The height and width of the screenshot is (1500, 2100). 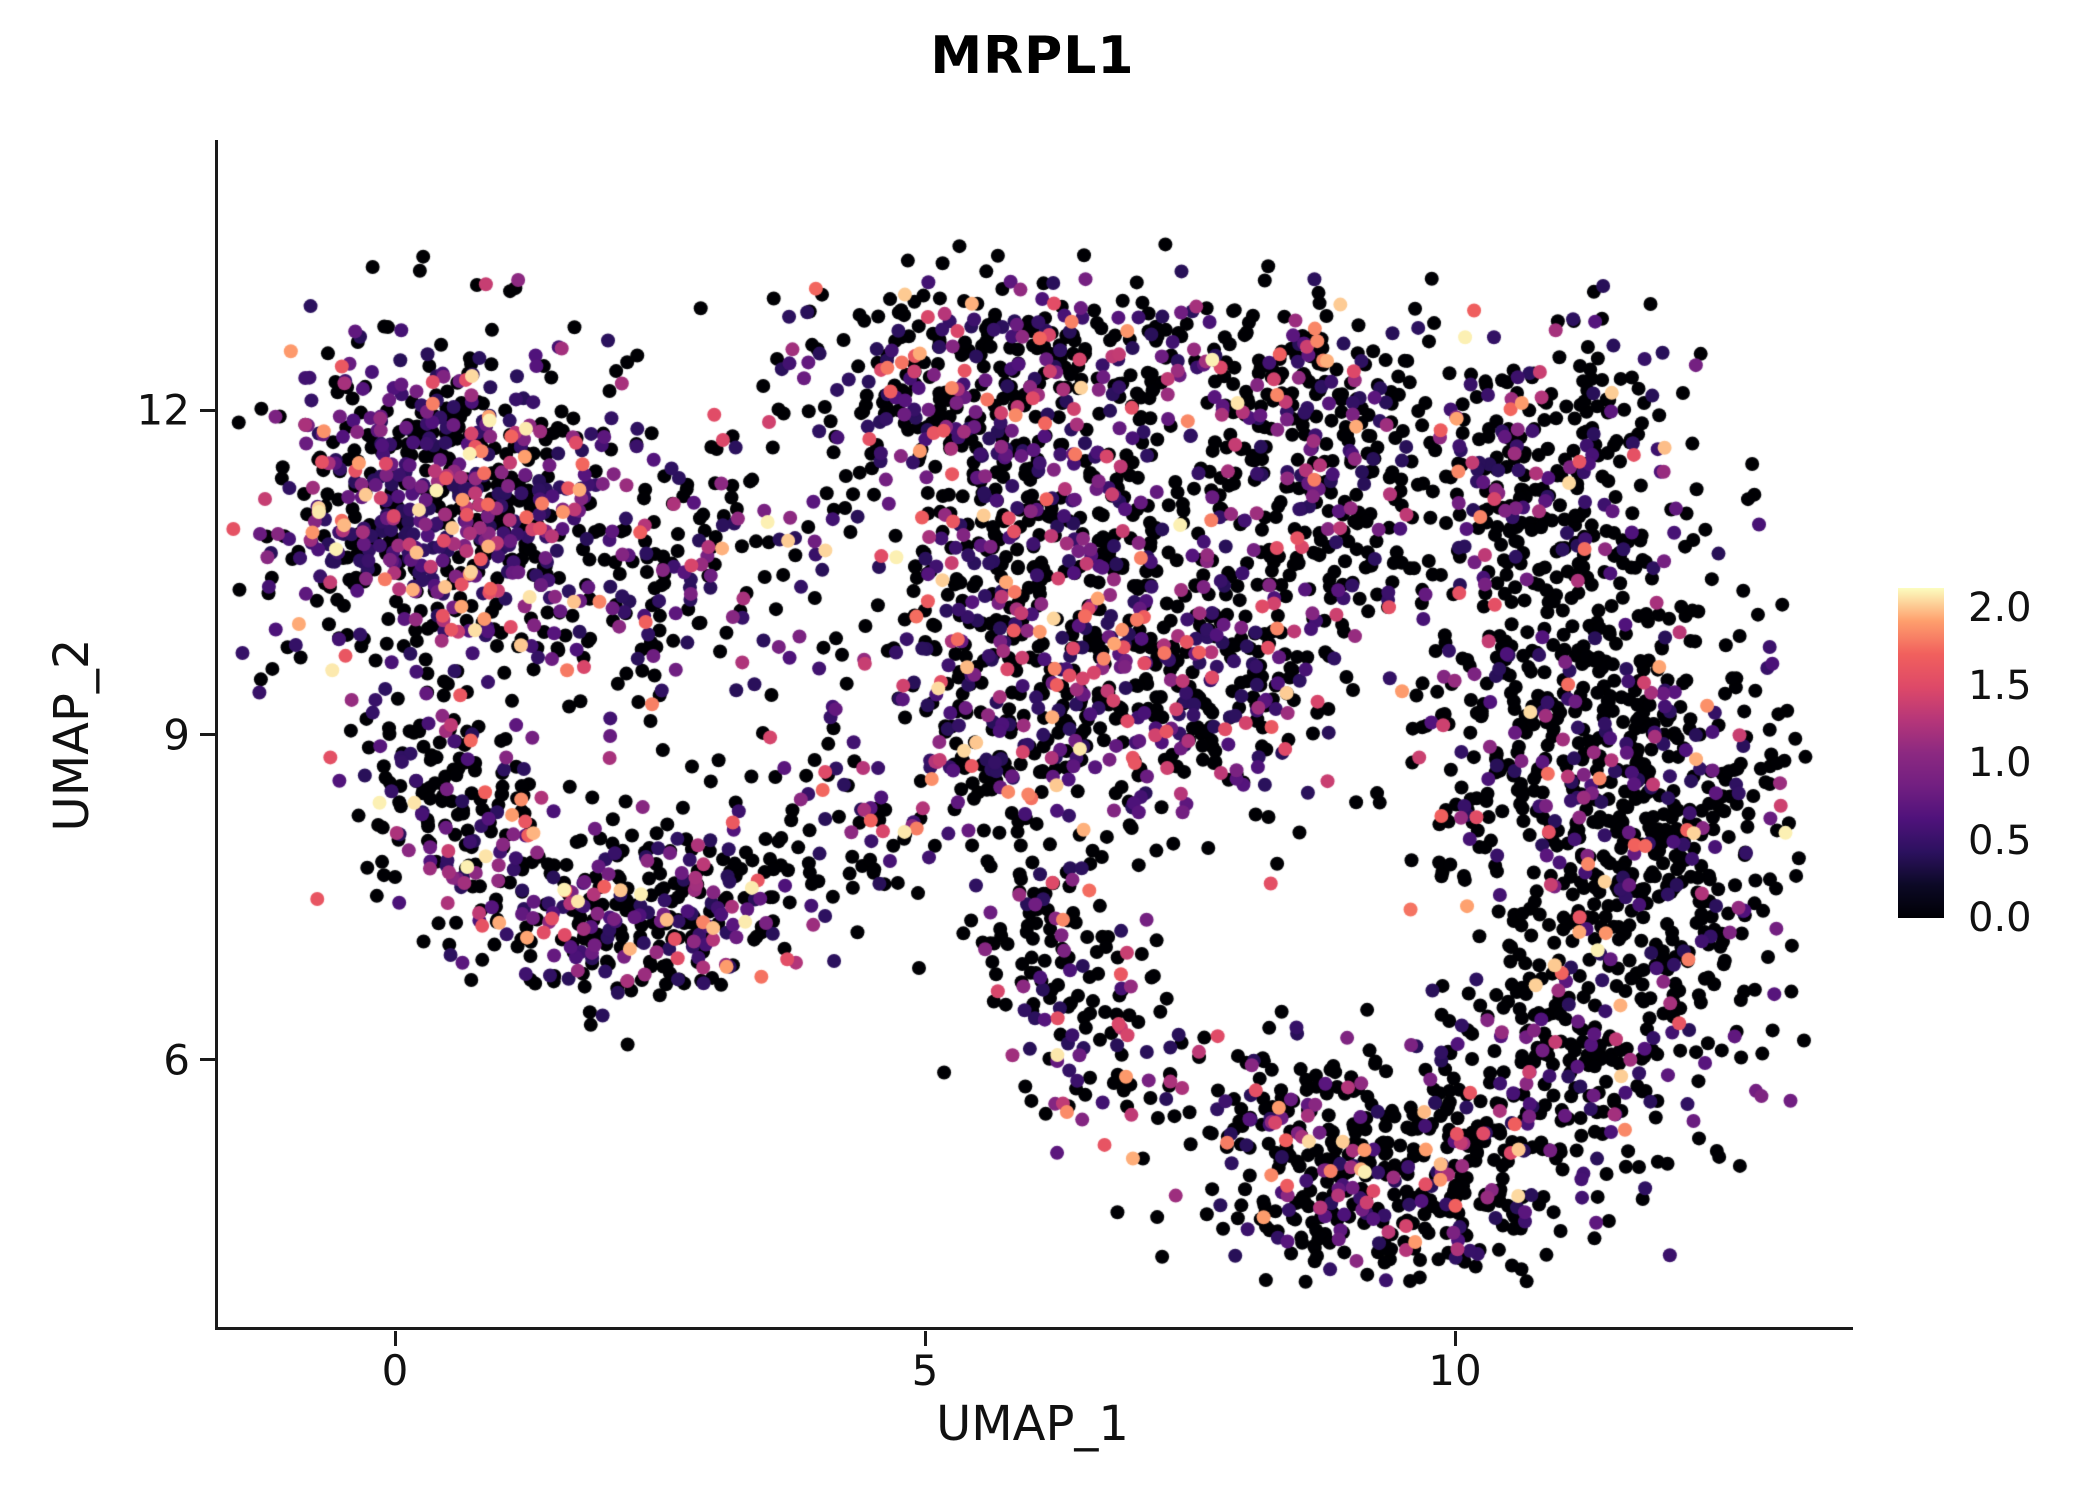 What do you see at coordinates (163, 410) in the screenshot?
I see `y-tick-label: 12` at bounding box center [163, 410].